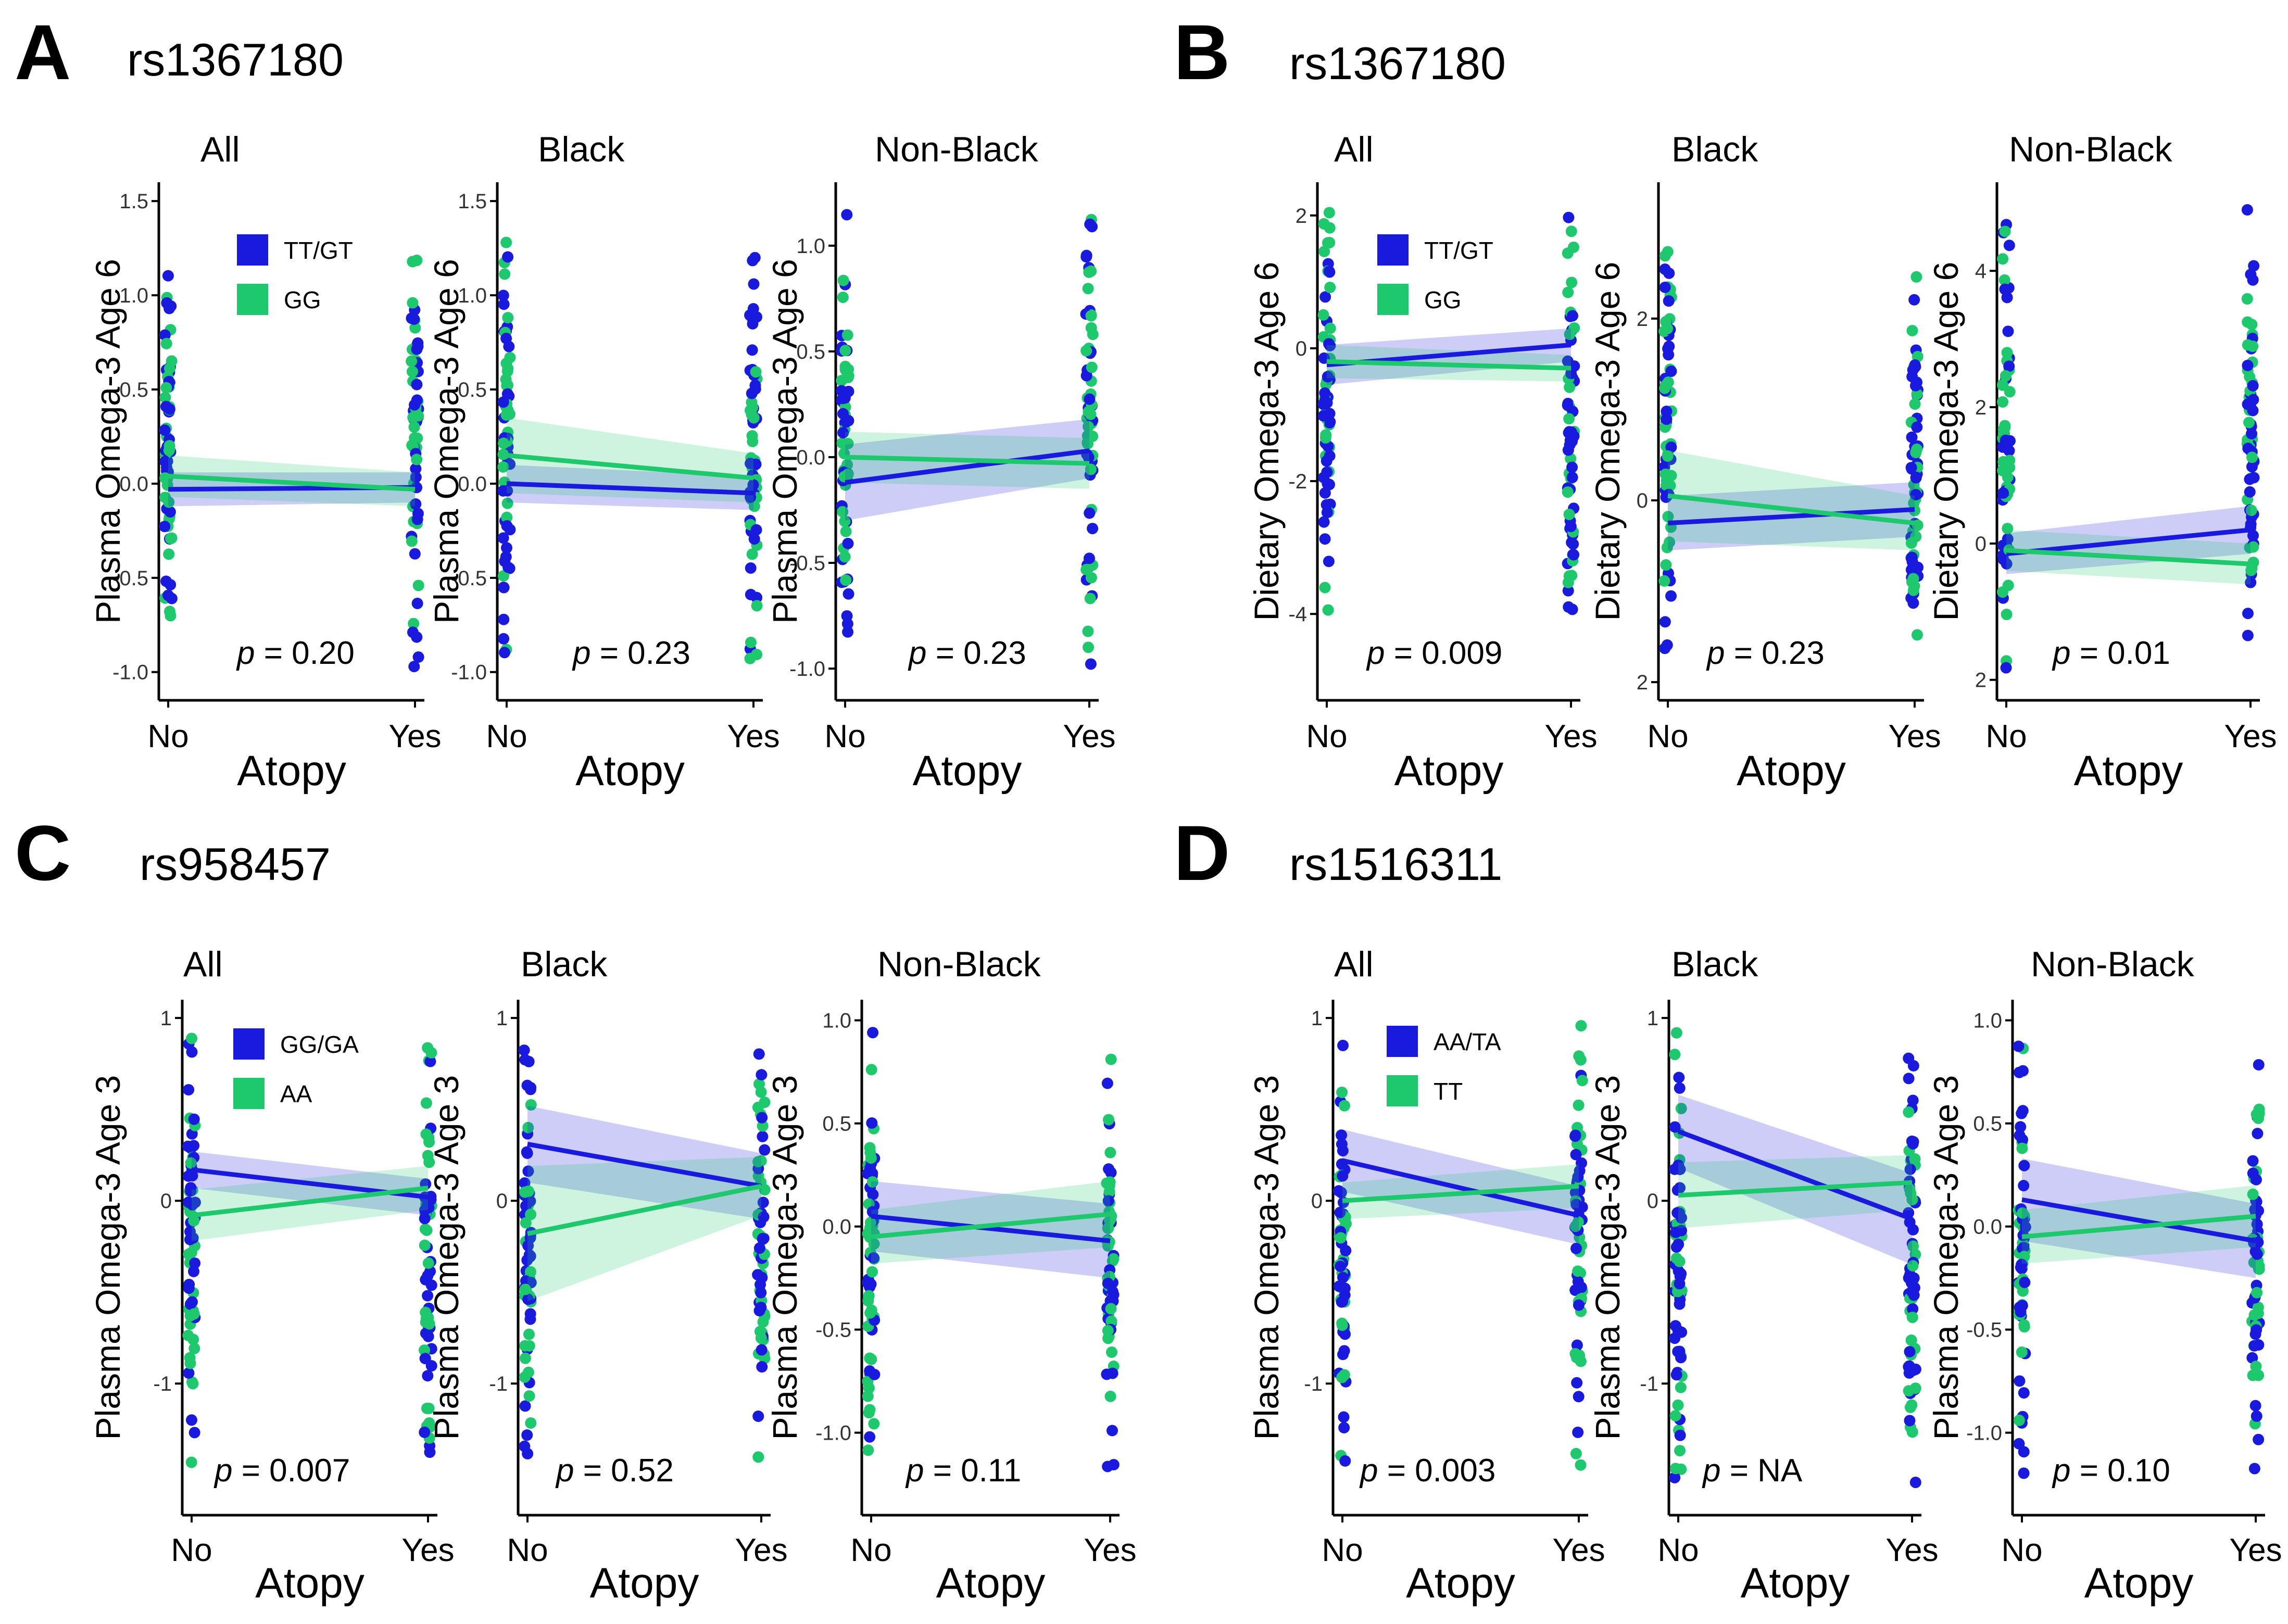 Image resolution: width=2288 pixels, height=1624 pixels. What do you see at coordinates (630, 461) in the screenshot?
I see `ci-band-noncarrier` at bounding box center [630, 461].